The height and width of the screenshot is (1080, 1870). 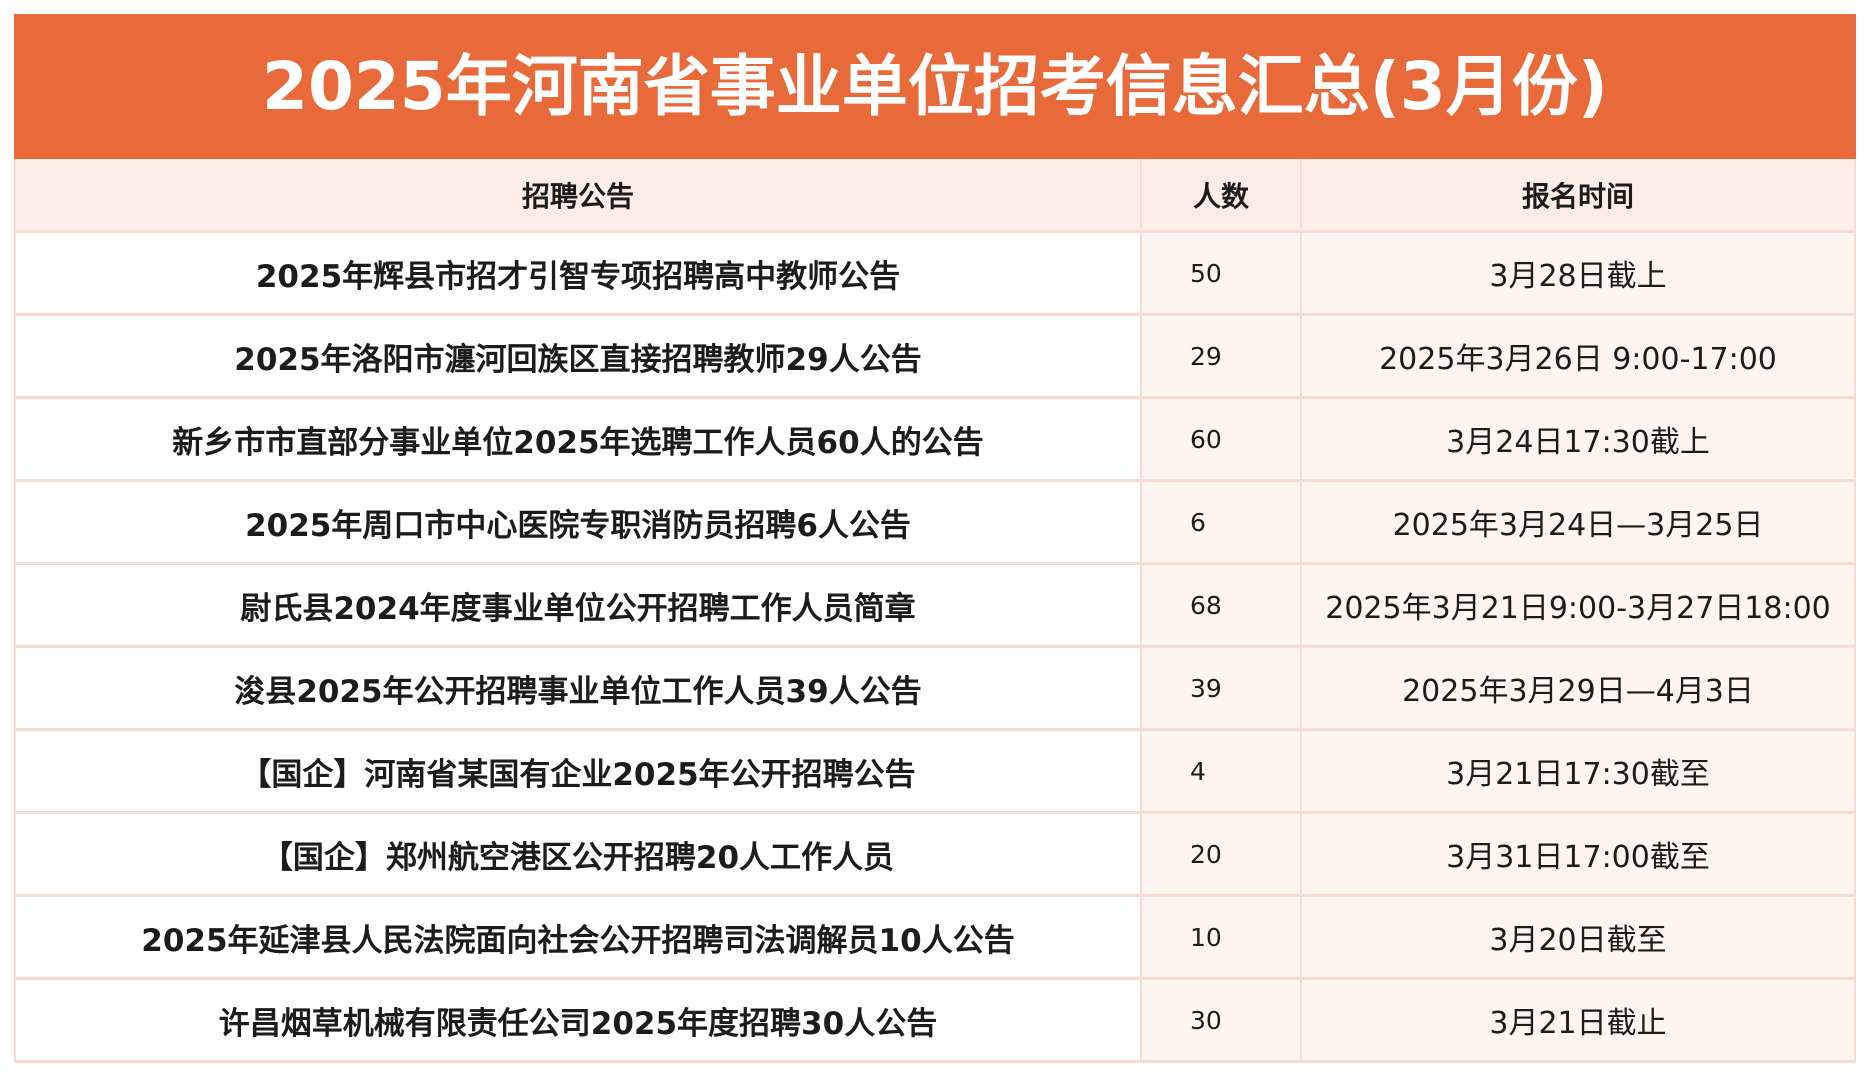 What do you see at coordinates (577, 522) in the screenshot?
I see `notice-cell: 2025年周口市中心医院专职消防员招聘6人公告` at bounding box center [577, 522].